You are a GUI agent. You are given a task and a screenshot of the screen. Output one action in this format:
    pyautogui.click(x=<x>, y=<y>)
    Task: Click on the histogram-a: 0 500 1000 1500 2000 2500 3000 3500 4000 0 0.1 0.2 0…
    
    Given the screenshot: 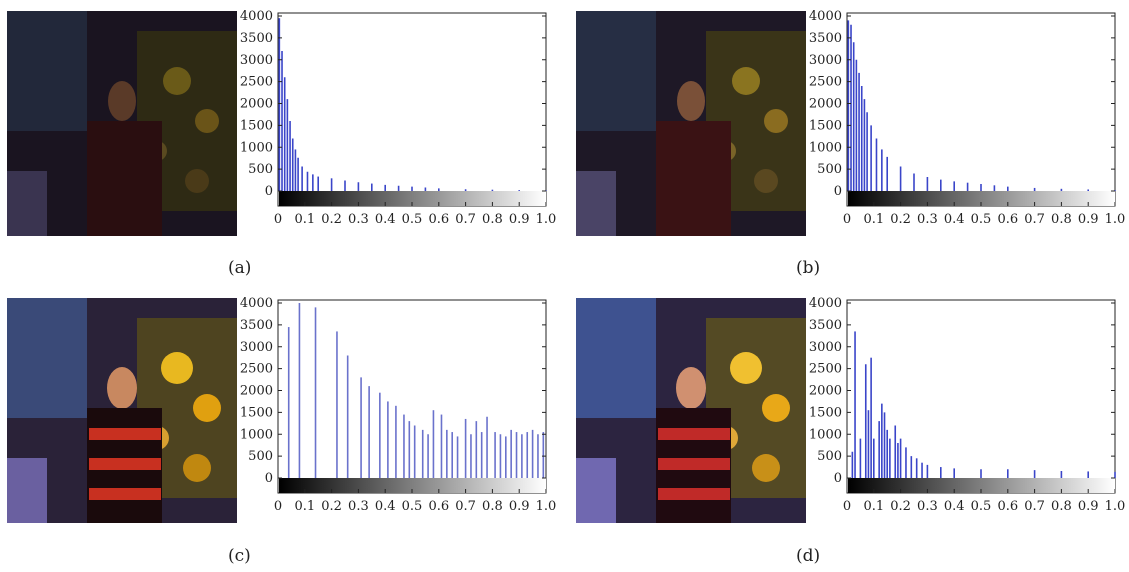 What is the action you would take?
    pyautogui.click(x=398, y=118)
    